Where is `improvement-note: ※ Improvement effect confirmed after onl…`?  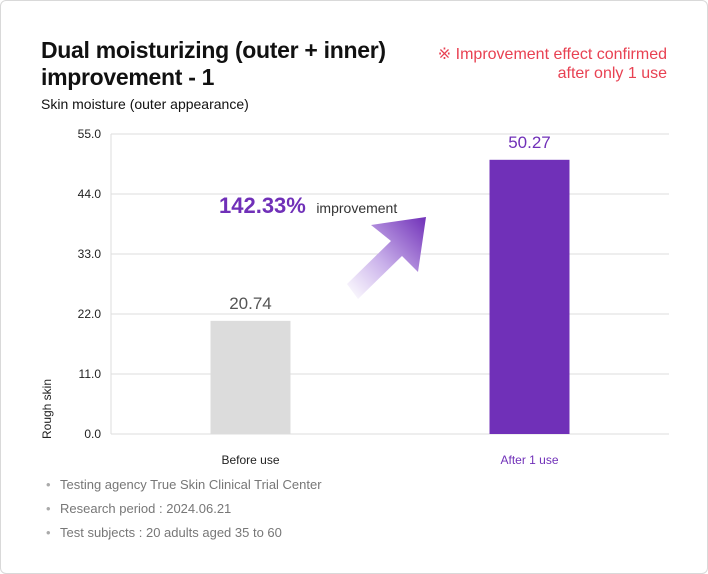 improvement-note: ※ Improvement effect confirmed after onl… is located at coordinates (522, 64).